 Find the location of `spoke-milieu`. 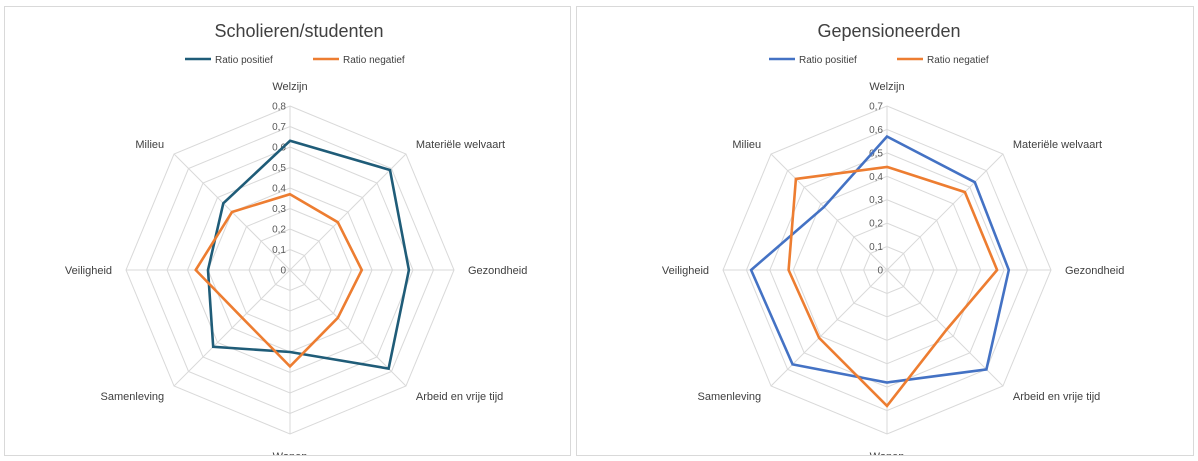

spoke-milieu is located at coordinates (829, 212).